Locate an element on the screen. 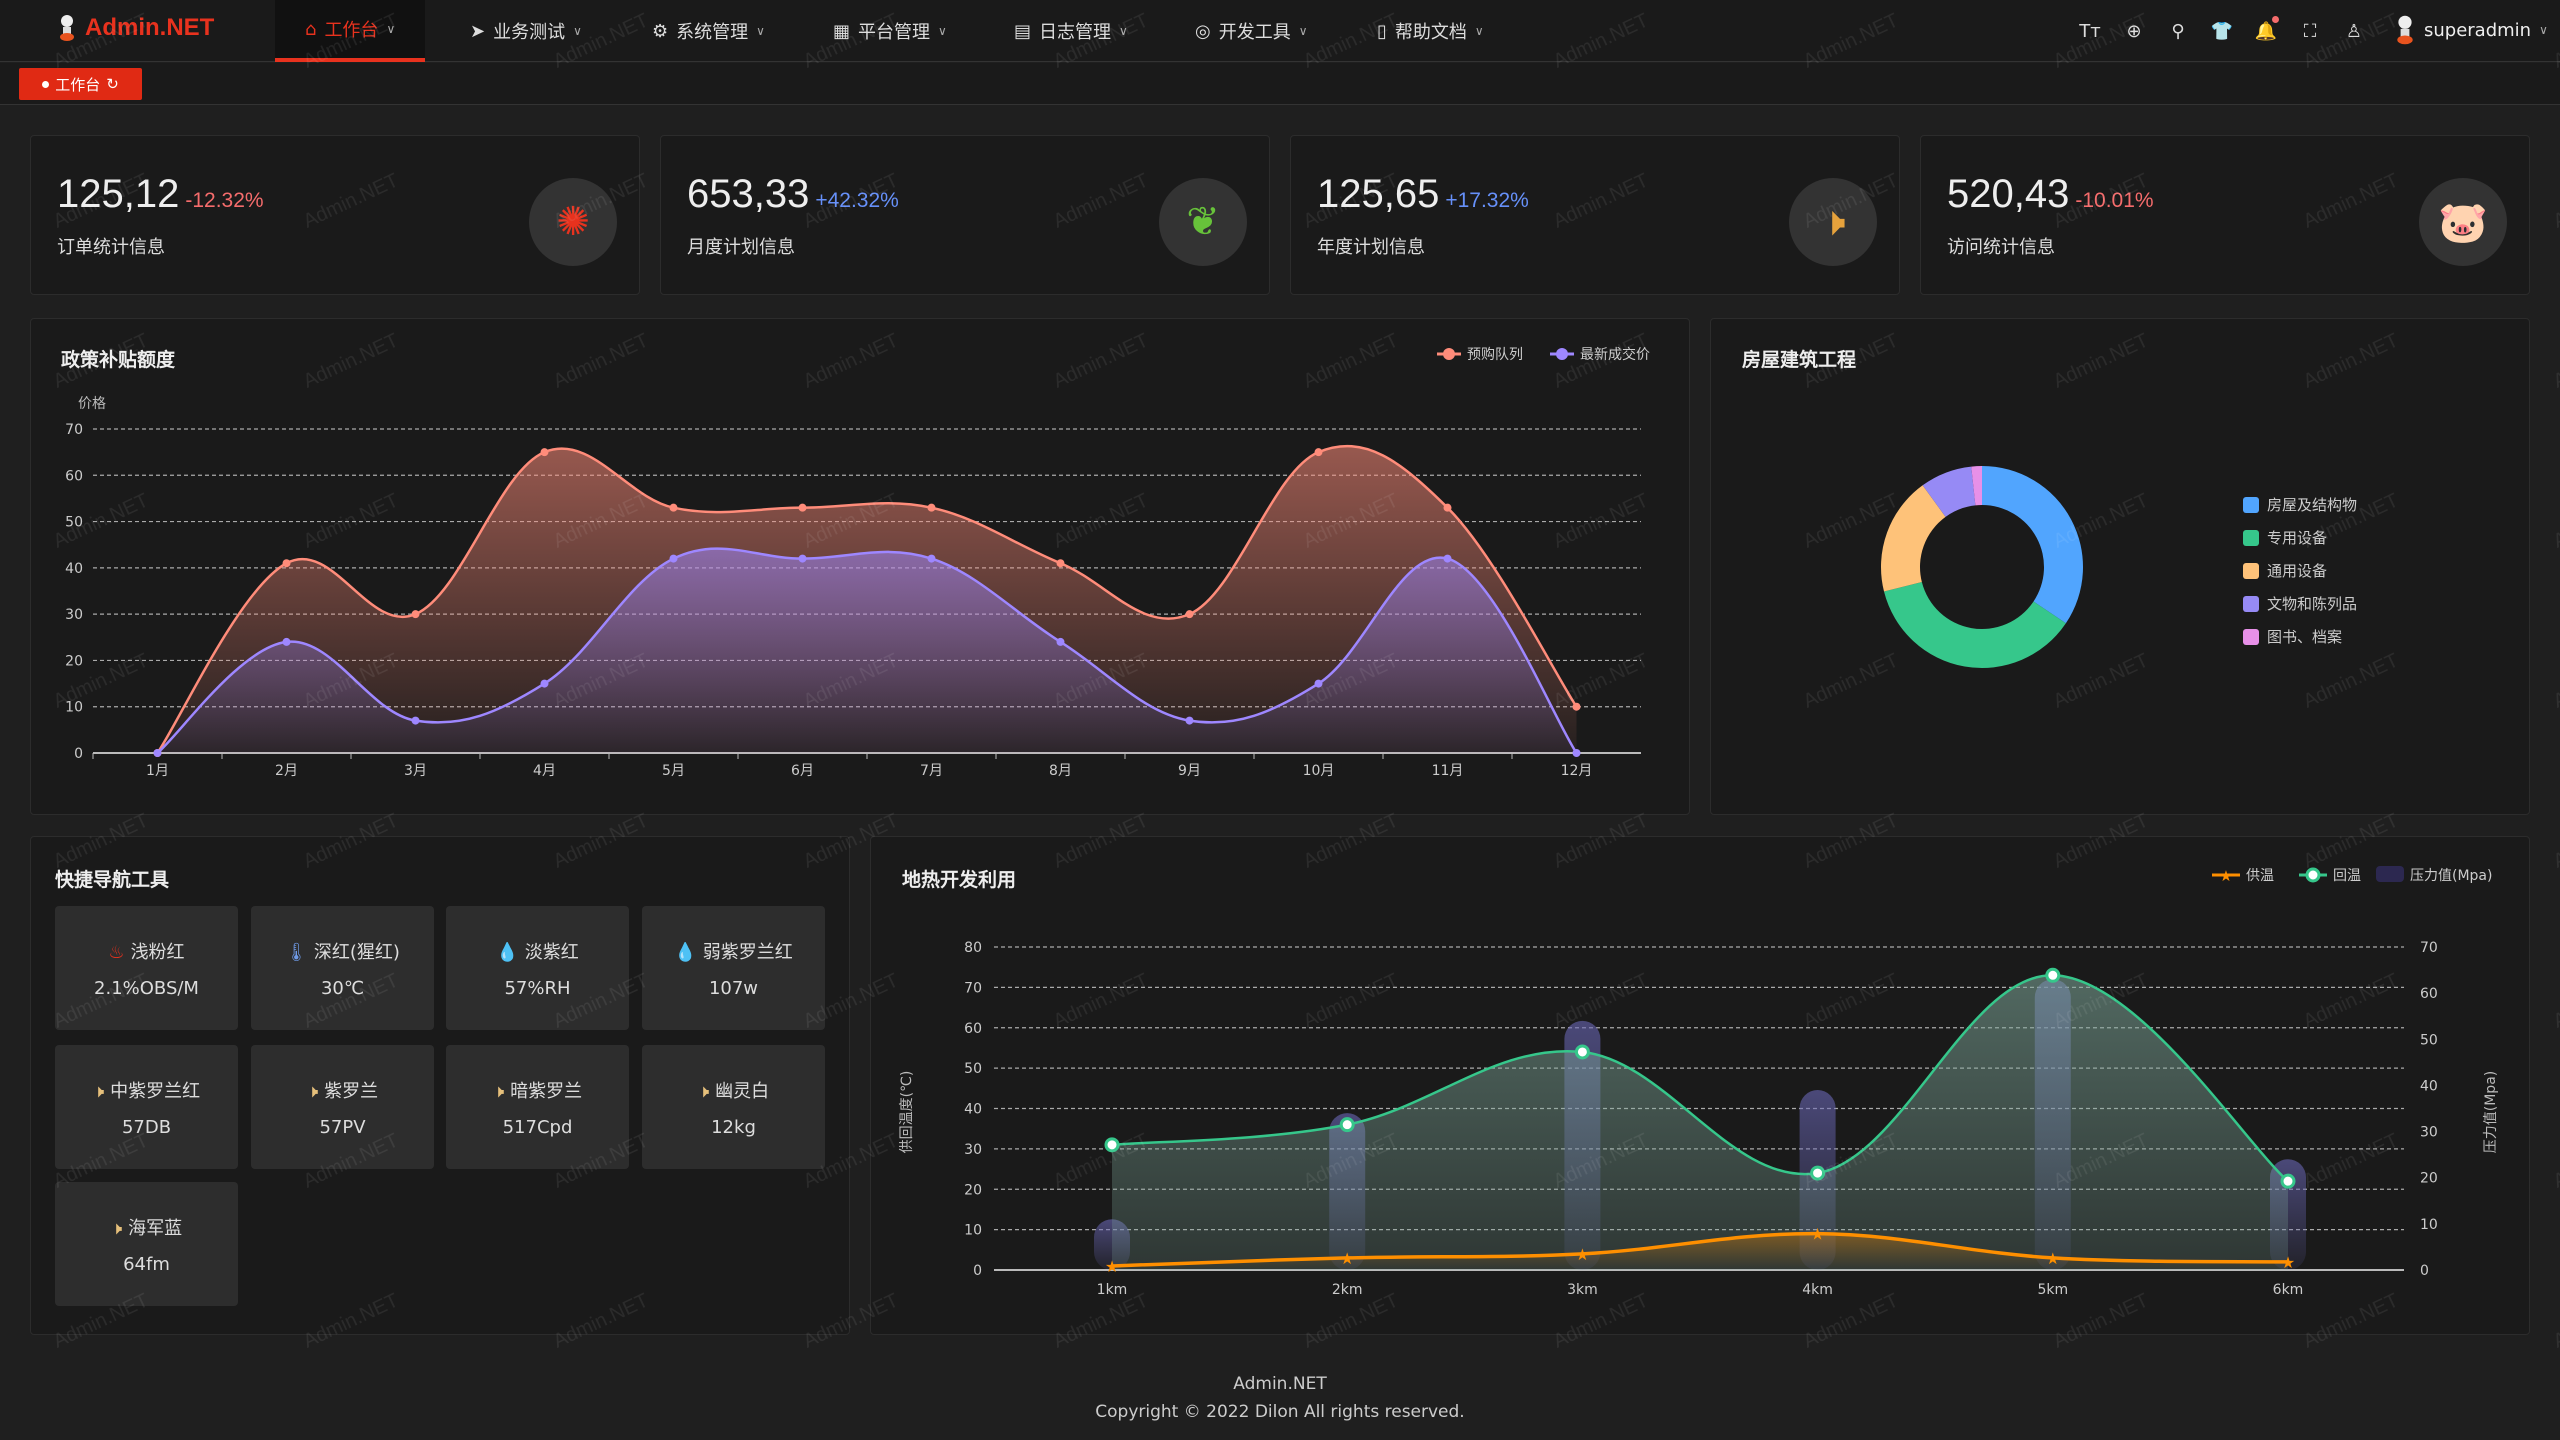 The image size is (2560, 1440). x-tick-label: 5月 is located at coordinates (673, 771).